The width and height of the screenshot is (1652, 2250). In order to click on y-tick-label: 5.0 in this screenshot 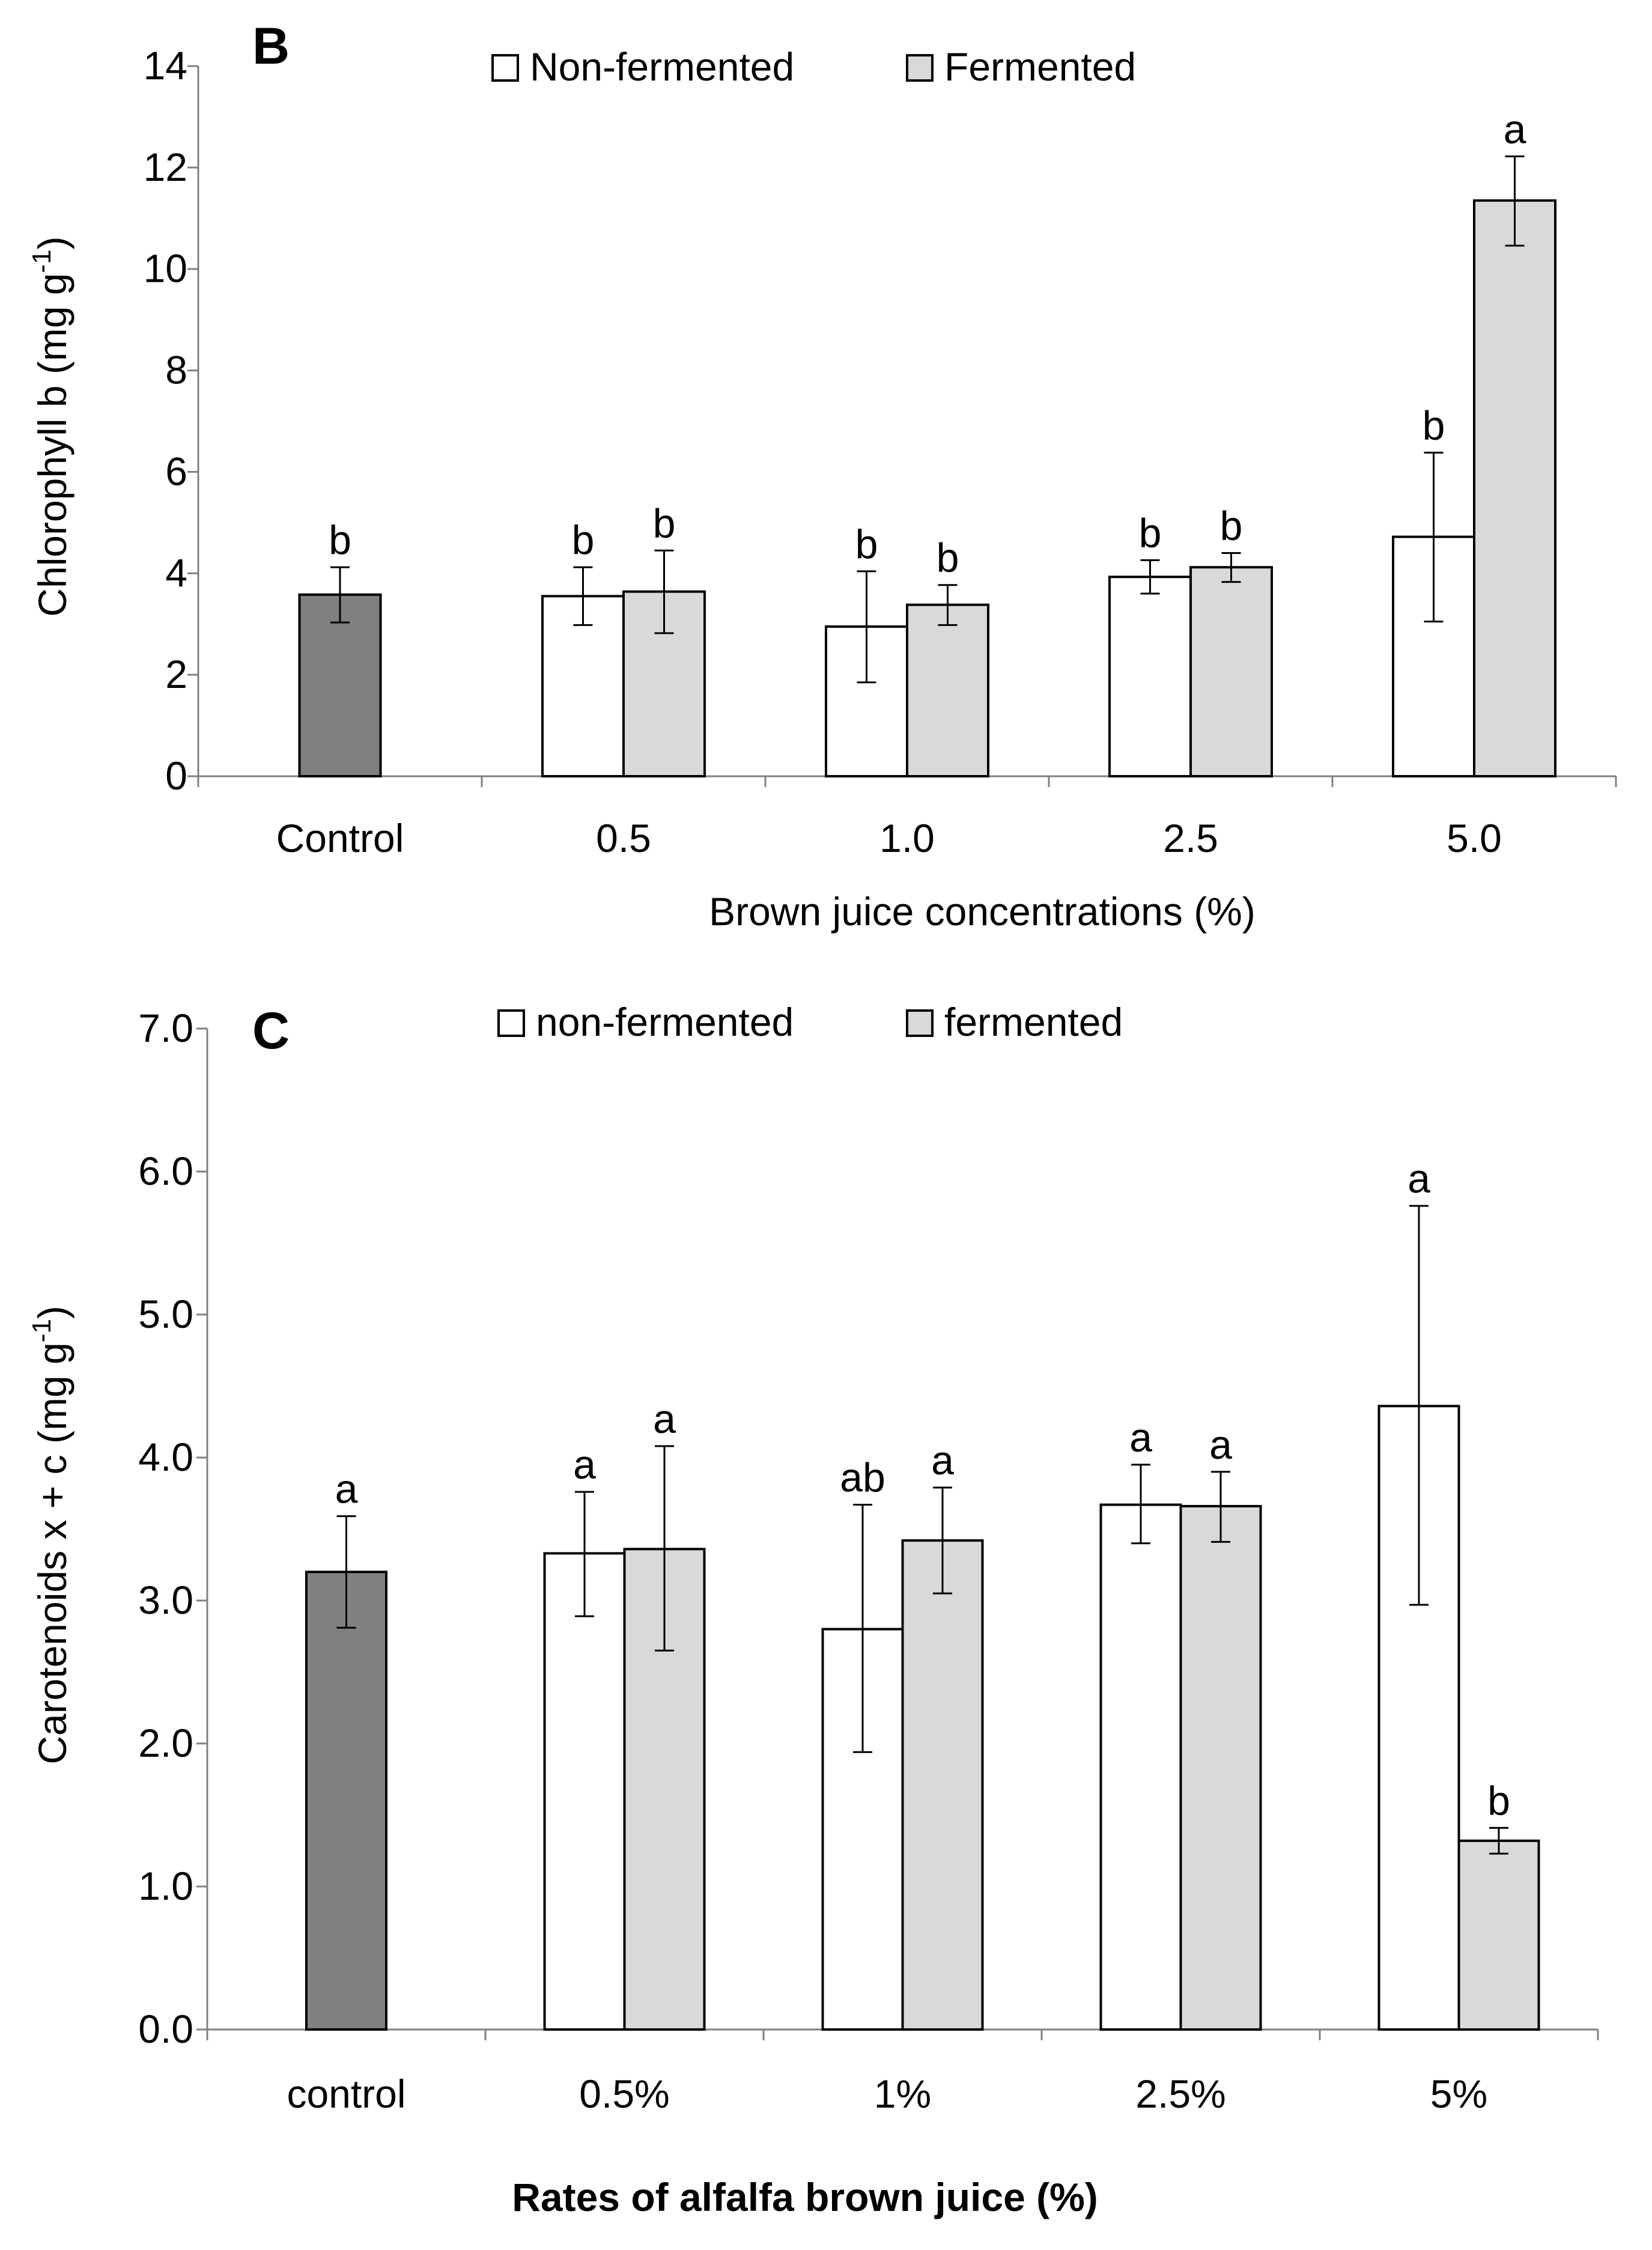, I will do `click(166, 1314)`.